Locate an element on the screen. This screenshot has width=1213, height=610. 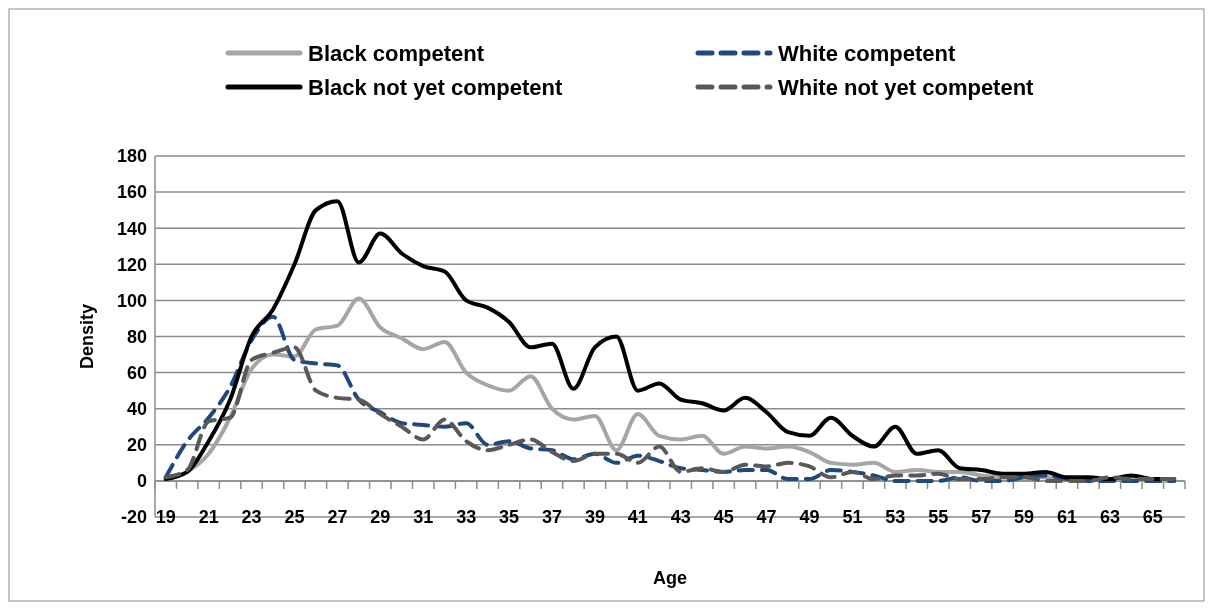
x-tick-label: 49 is located at coordinates (809, 517).